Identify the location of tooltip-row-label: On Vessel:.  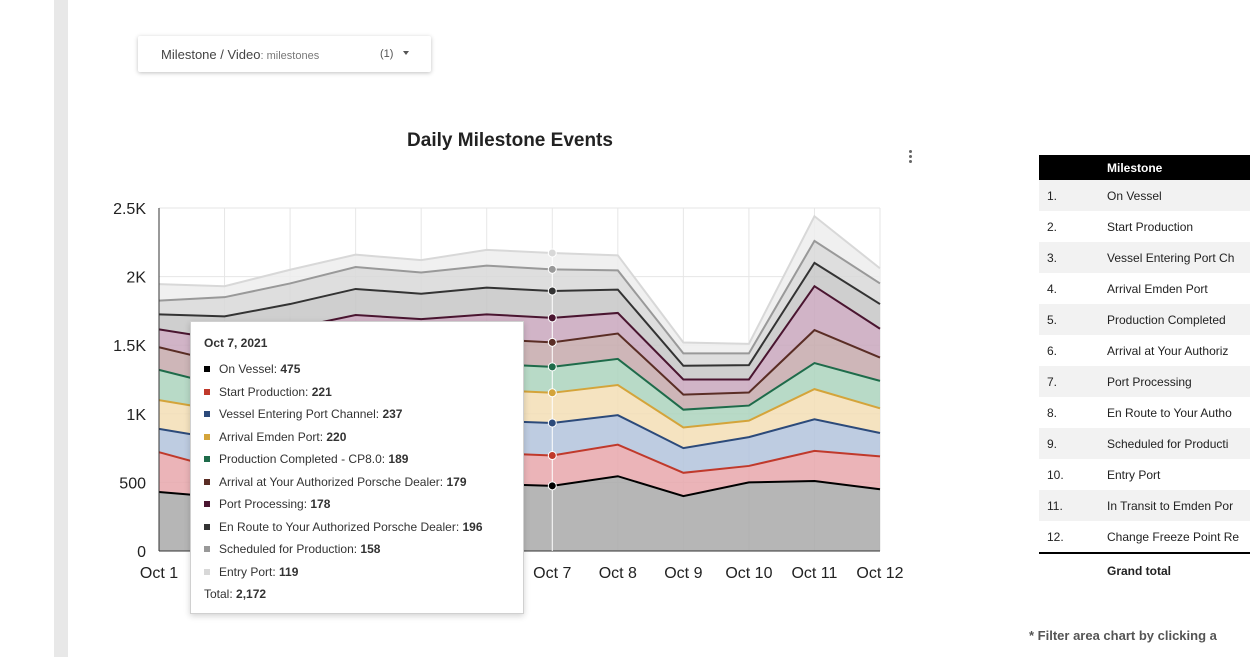
(250, 369).